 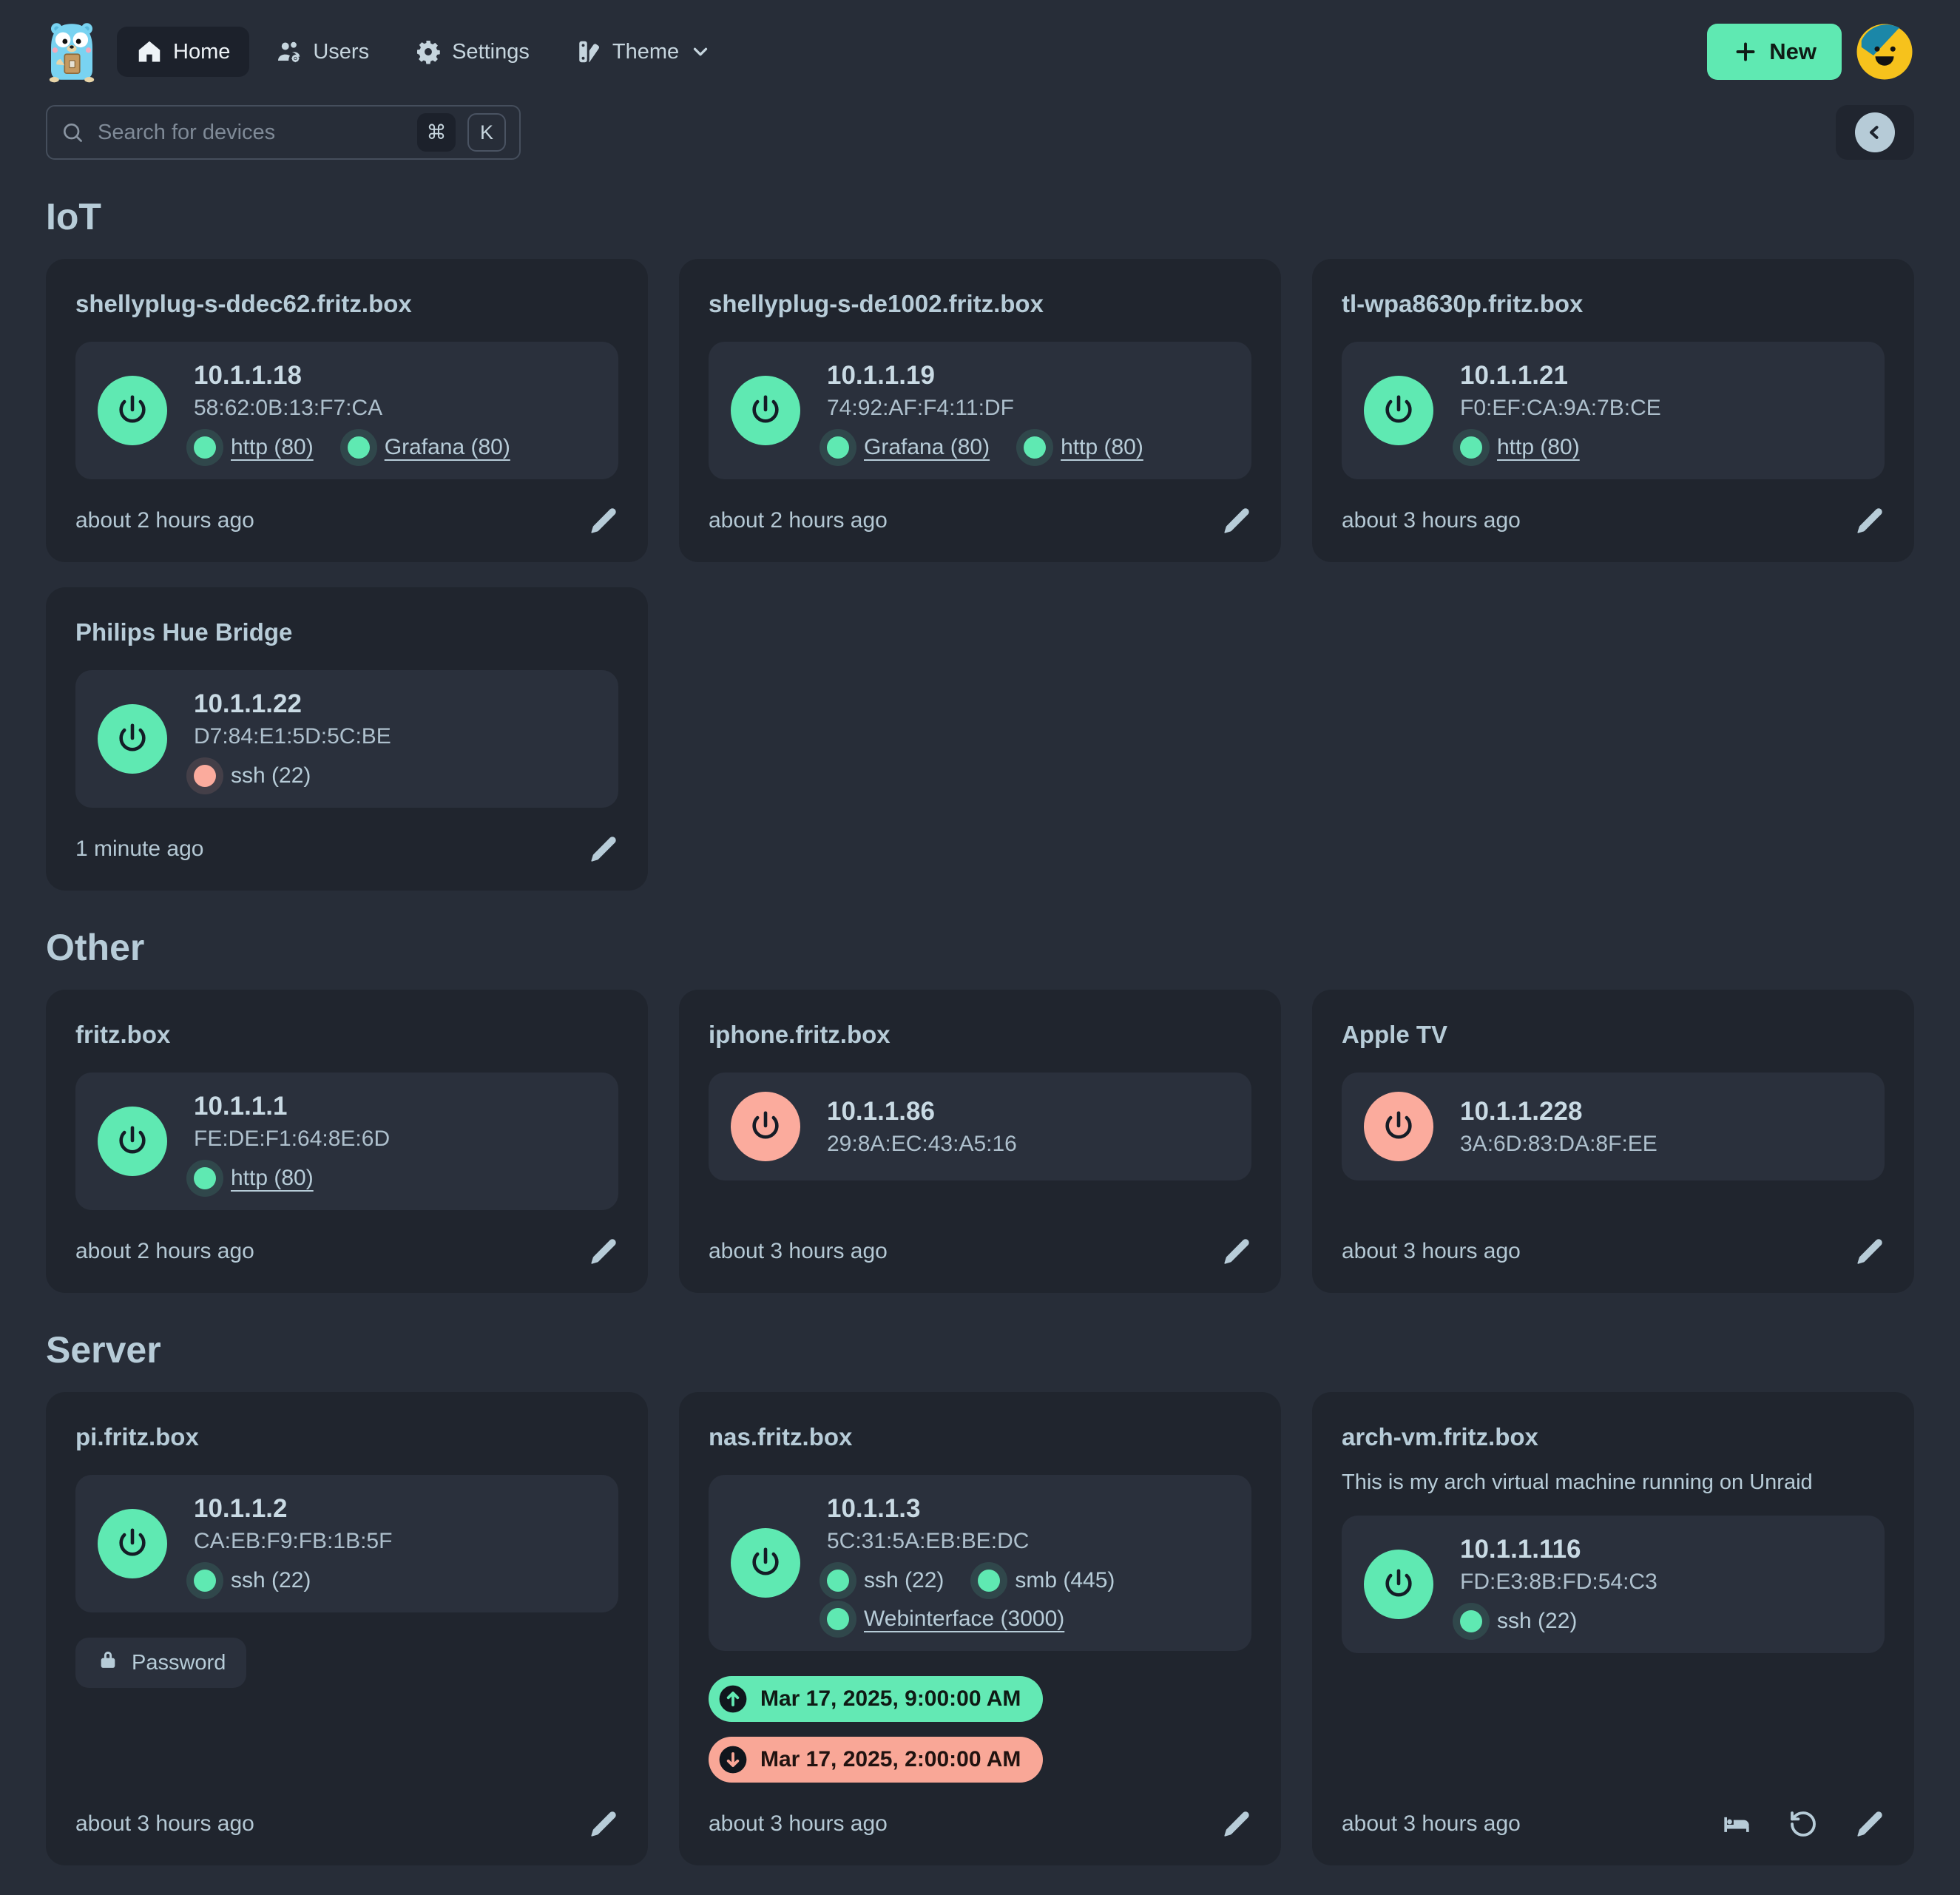 What do you see at coordinates (1875, 132) in the screenshot?
I see `collapse-sidebar-button` at bounding box center [1875, 132].